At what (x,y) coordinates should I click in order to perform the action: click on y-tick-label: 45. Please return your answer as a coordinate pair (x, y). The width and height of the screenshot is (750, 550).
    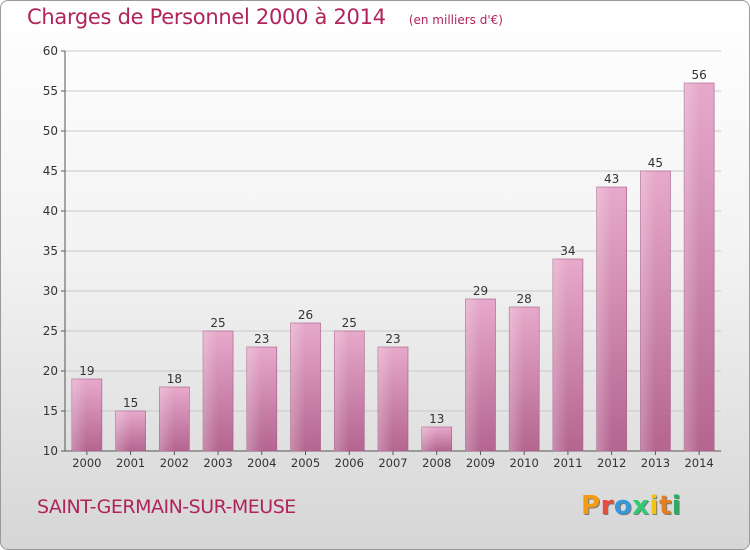
    Looking at the image, I should click on (50, 171).